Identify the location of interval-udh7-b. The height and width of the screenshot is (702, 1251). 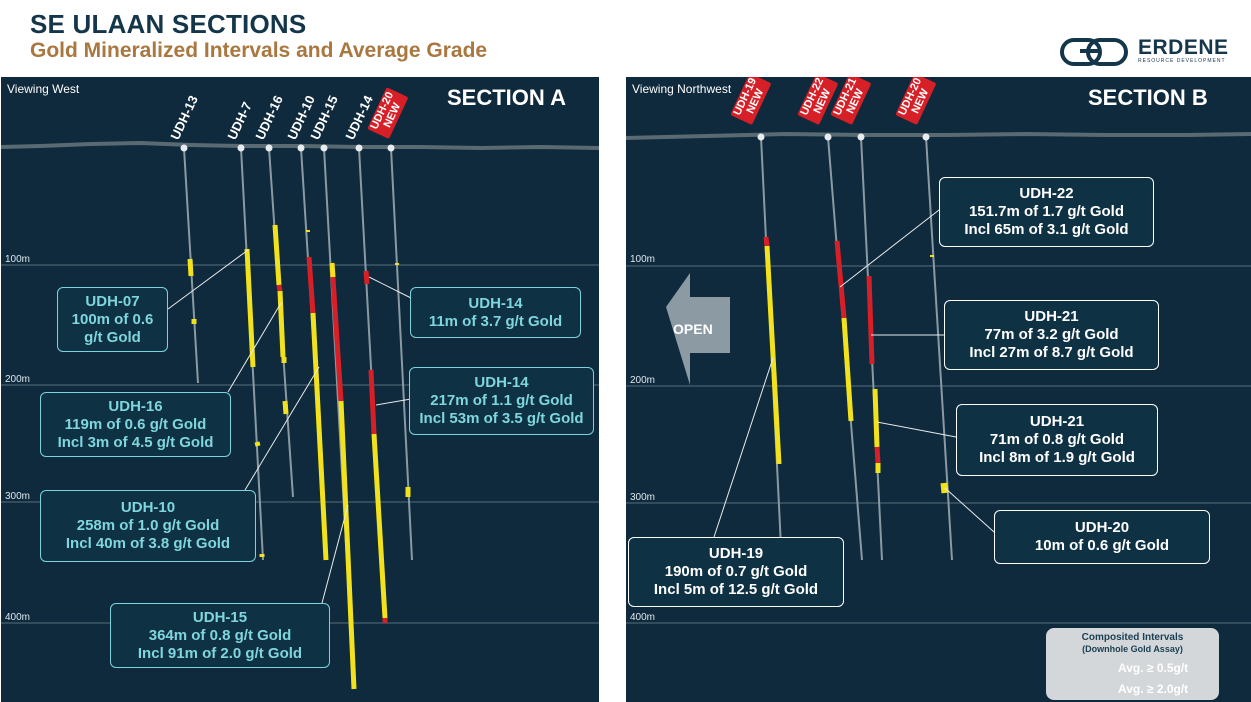
(257, 444).